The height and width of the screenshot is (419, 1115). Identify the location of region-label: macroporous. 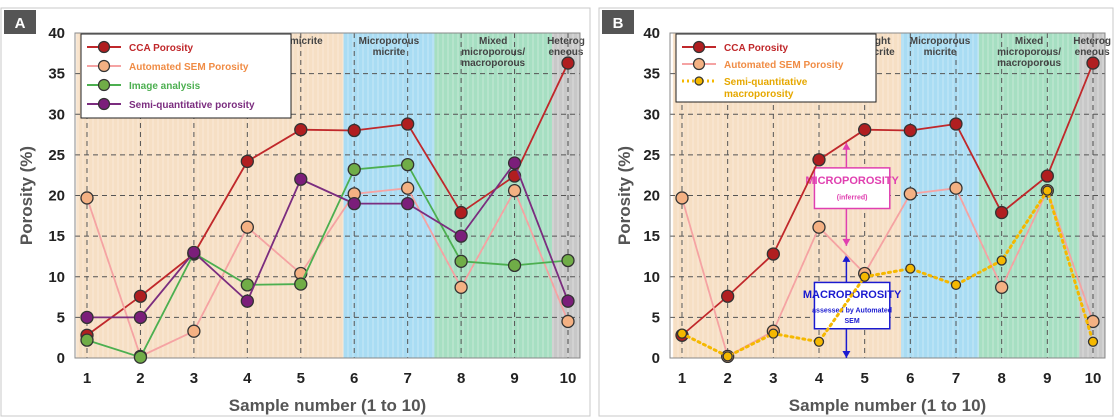
(493, 63).